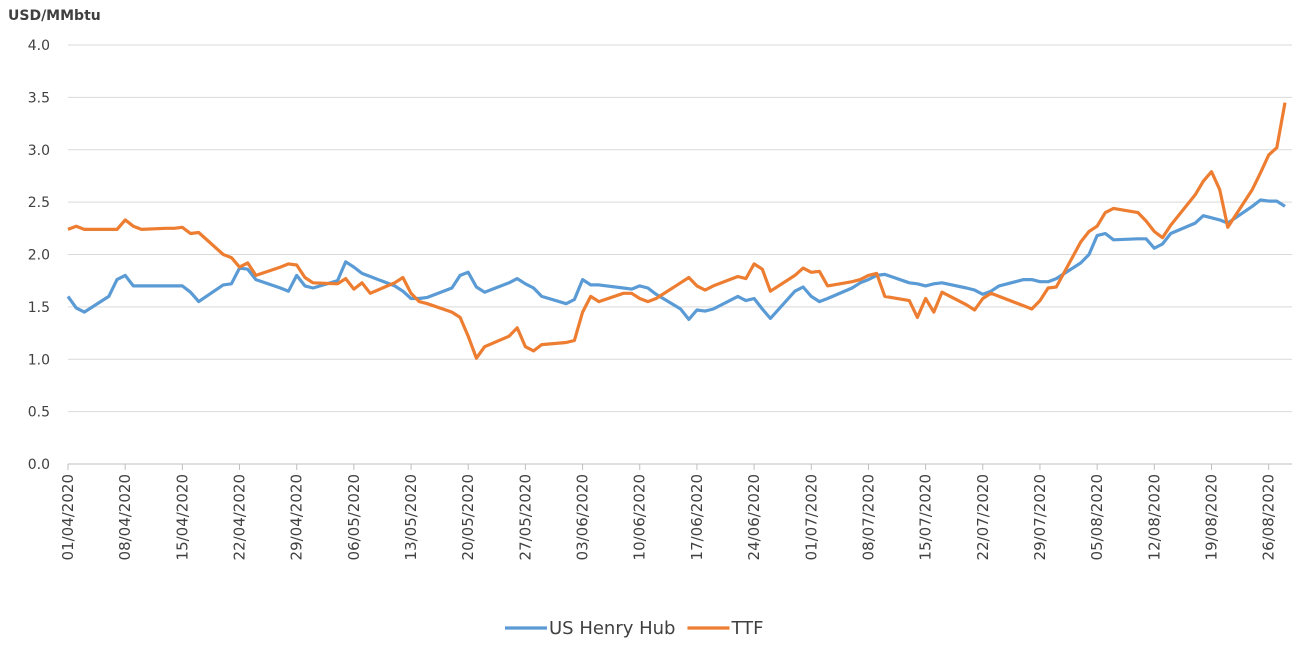 The image size is (1296, 645). Describe the element at coordinates (39, 46) in the screenshot. I see `y-tick-label: 4.0` at that location.